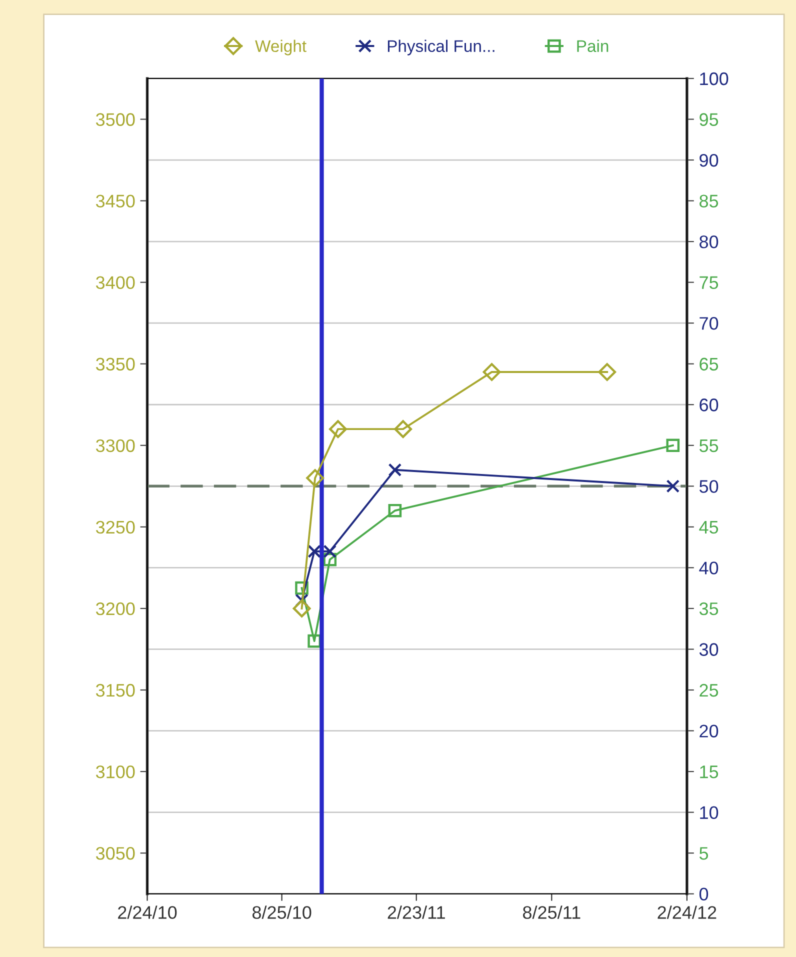  What do you see at coordinates (709, 690) in the screenshot?
I see `y2-tick-label: 25` at bounding box center [709, 690].